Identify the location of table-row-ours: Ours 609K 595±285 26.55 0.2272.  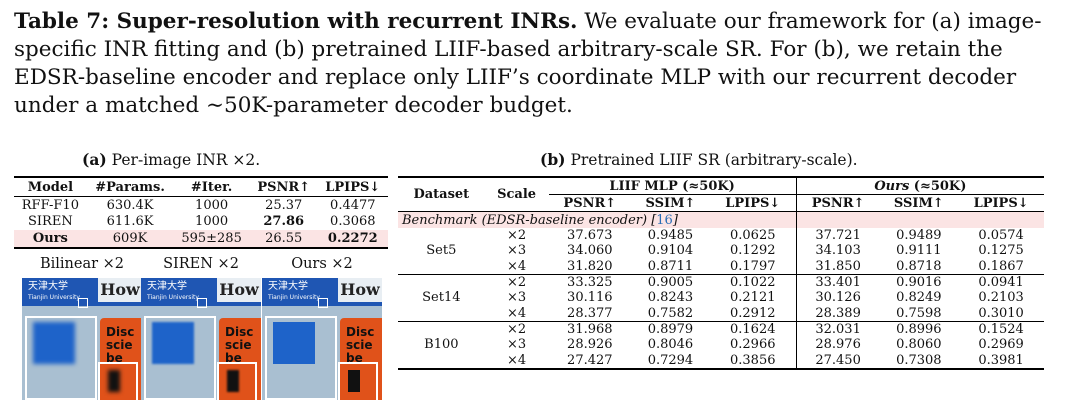
(201, 239).